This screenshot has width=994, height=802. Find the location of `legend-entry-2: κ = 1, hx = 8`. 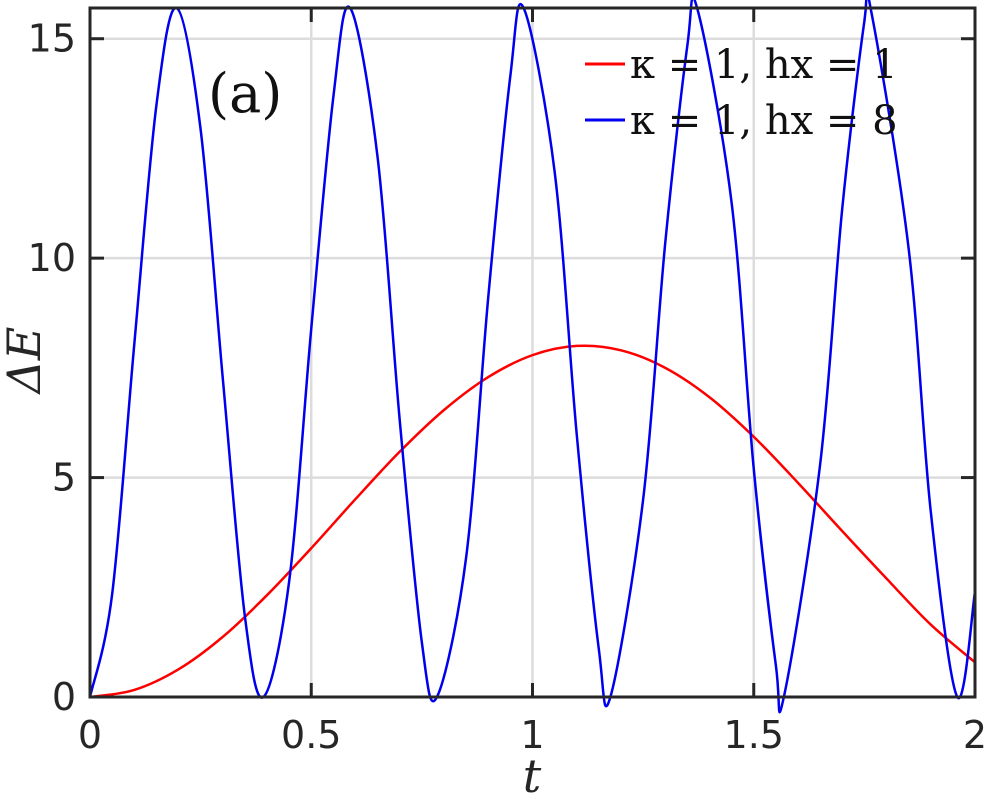

legend-entry-2: κ = 1, hx = 8 is located at coordinates (764, 121).